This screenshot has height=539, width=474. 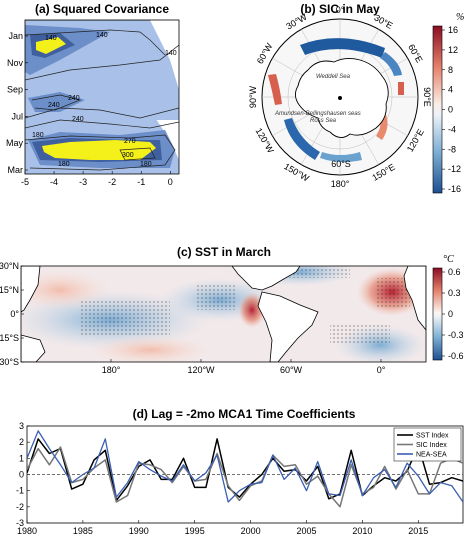 What do you see at coordinates (83, 531) in the screenshot?
I see `x-tick-label: 1985` at bounding box center [83, 531].